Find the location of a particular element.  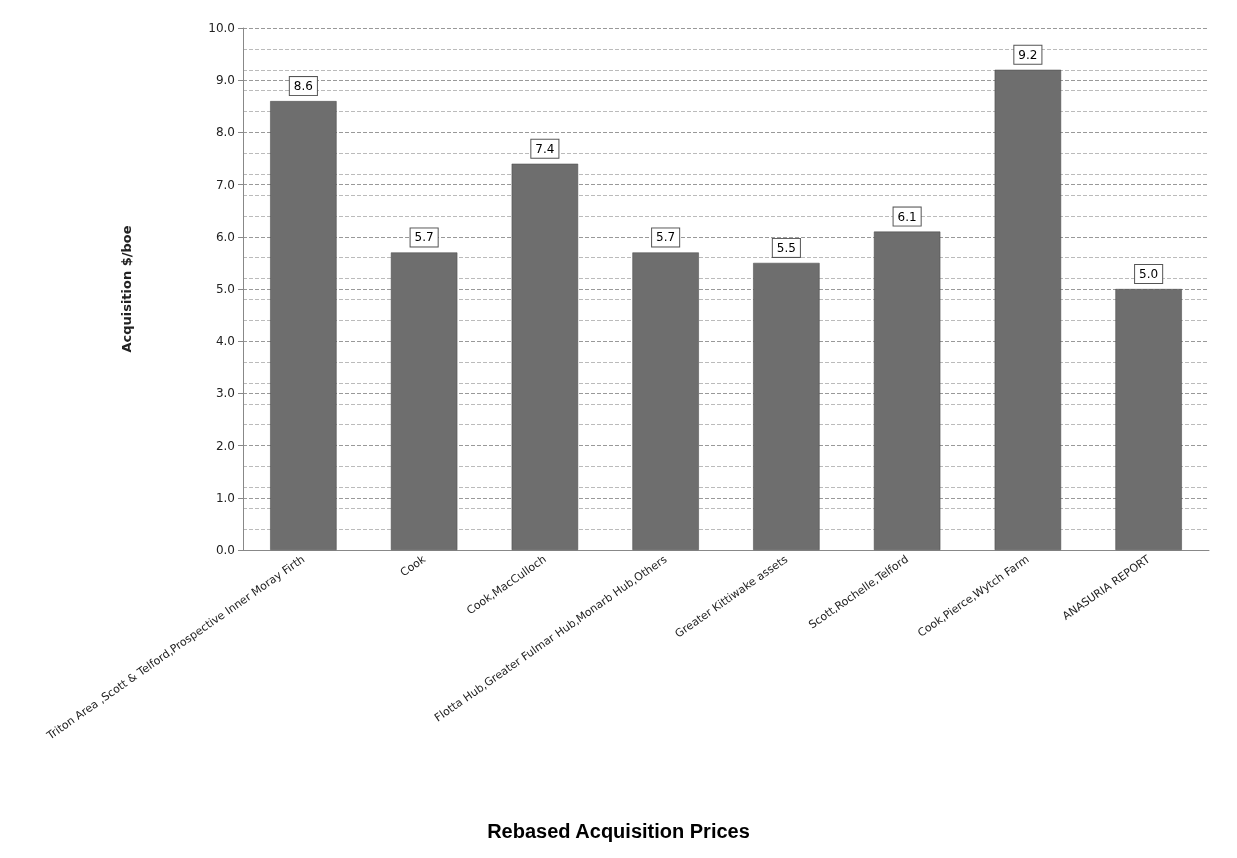

data-label: 7.4 is located at coordinates (545, 148).